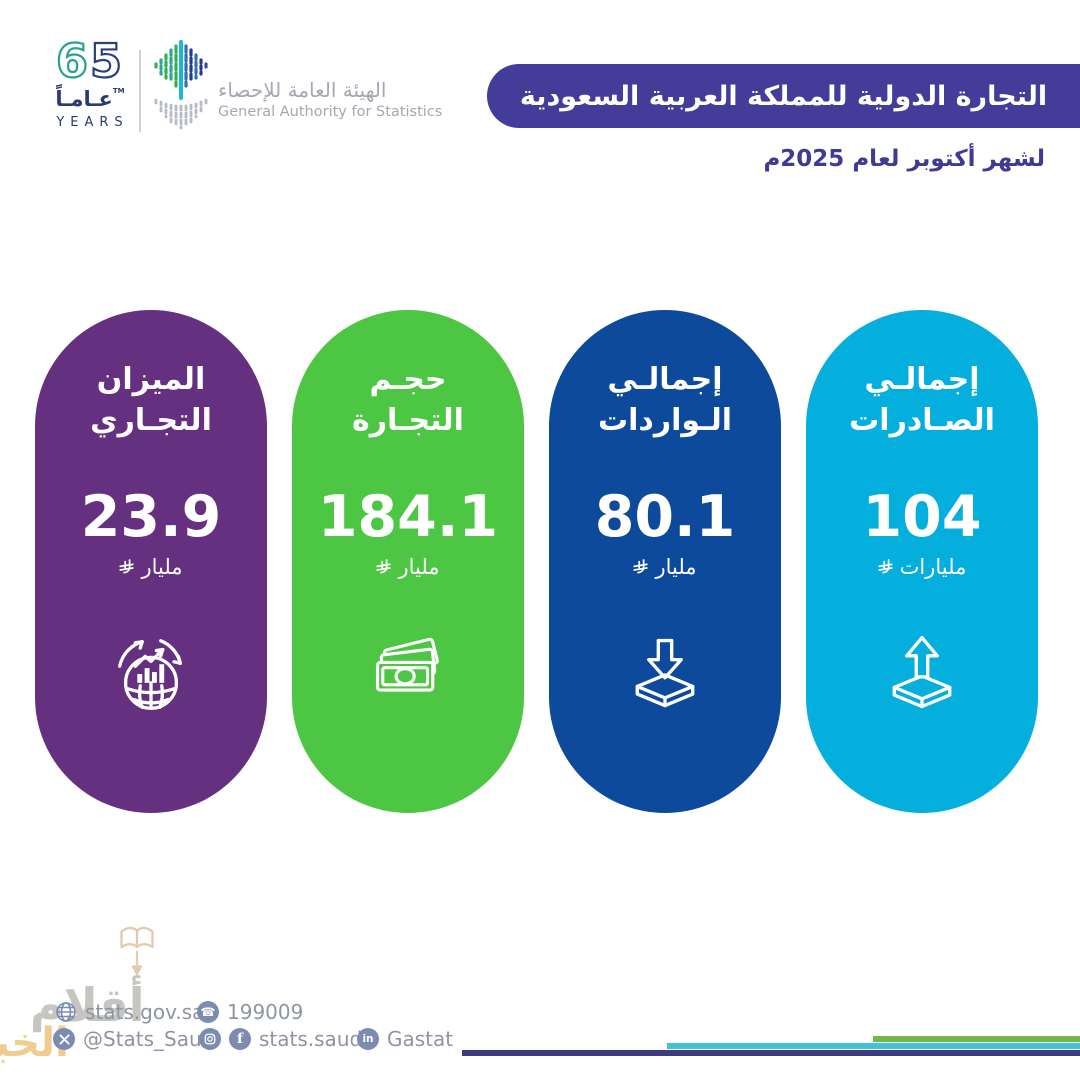 The height and width of the screenshot is (1080, 1080). I want to click on export-box-icon, so click(922, 672).